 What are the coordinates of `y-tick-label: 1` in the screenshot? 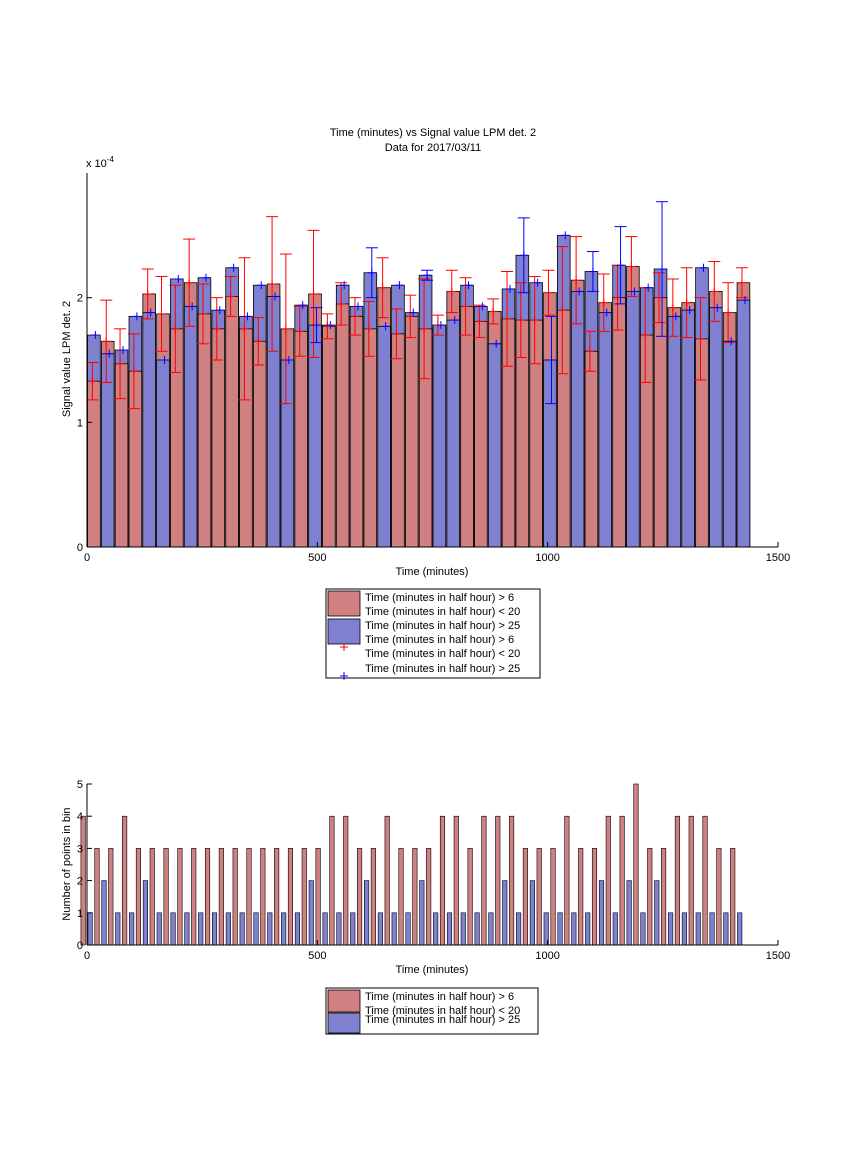 It's located at (80, 423).